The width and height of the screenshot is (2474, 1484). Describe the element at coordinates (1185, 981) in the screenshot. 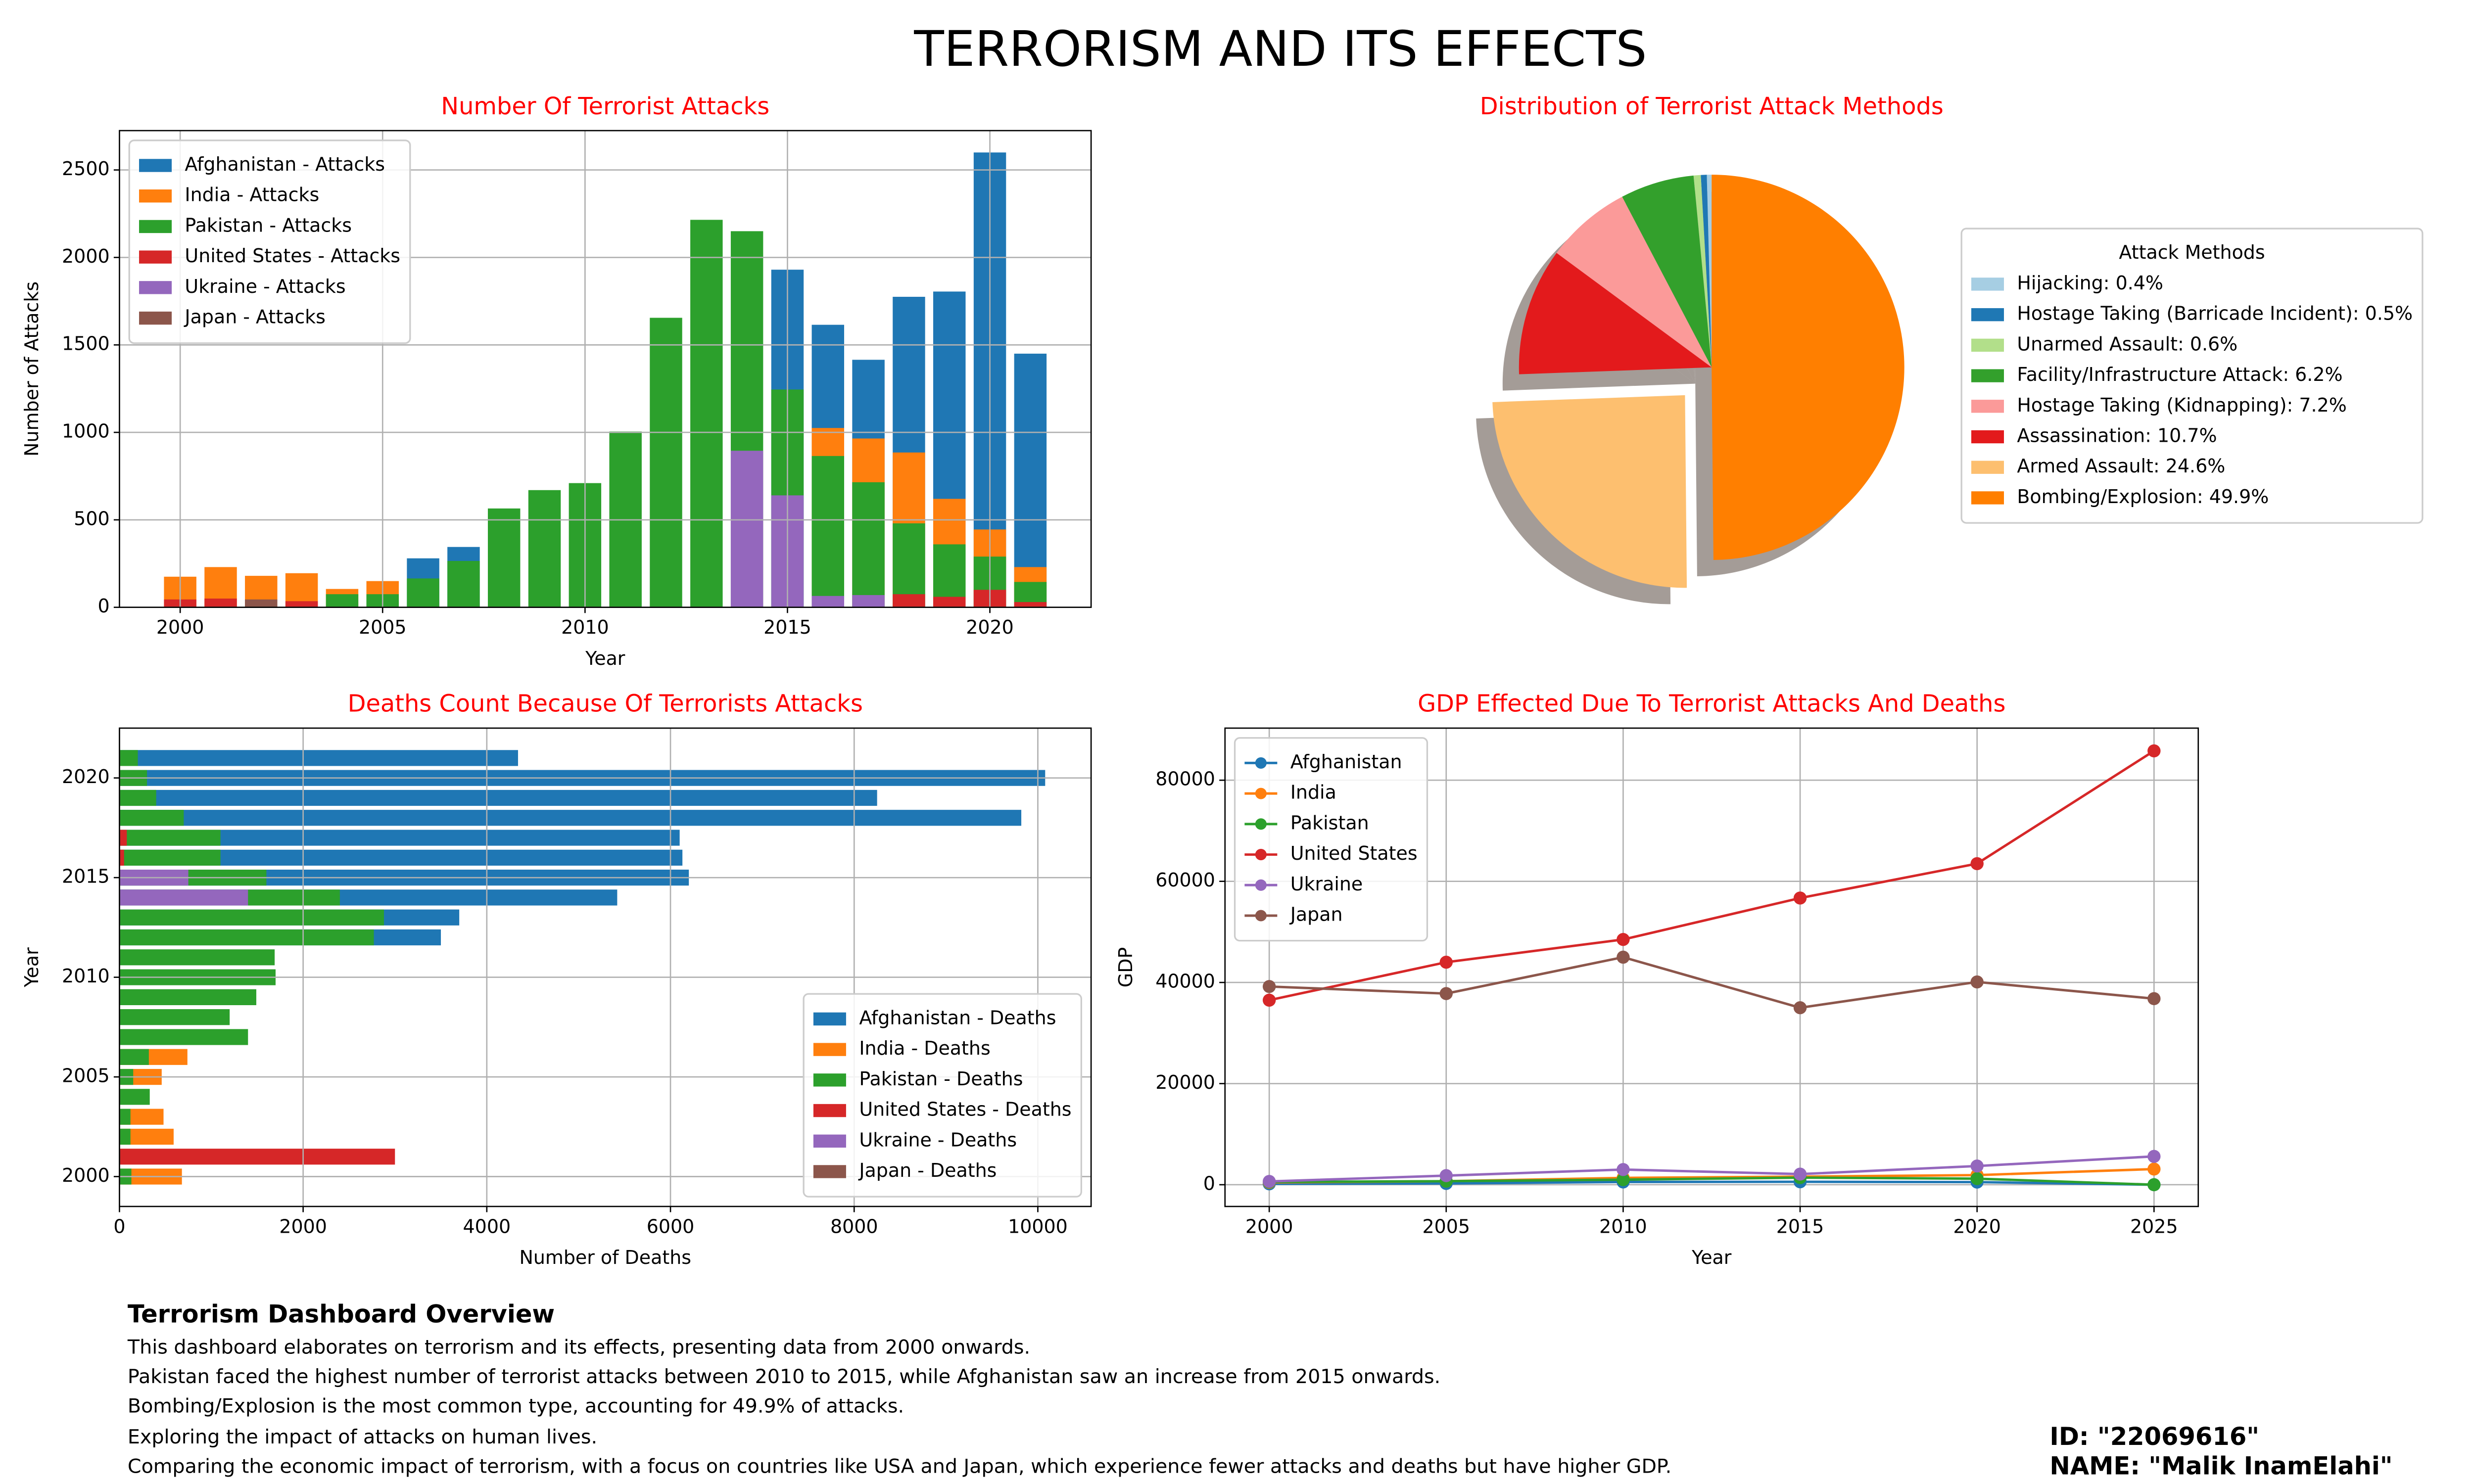

I see `y-tick-label: 40000` at that location.